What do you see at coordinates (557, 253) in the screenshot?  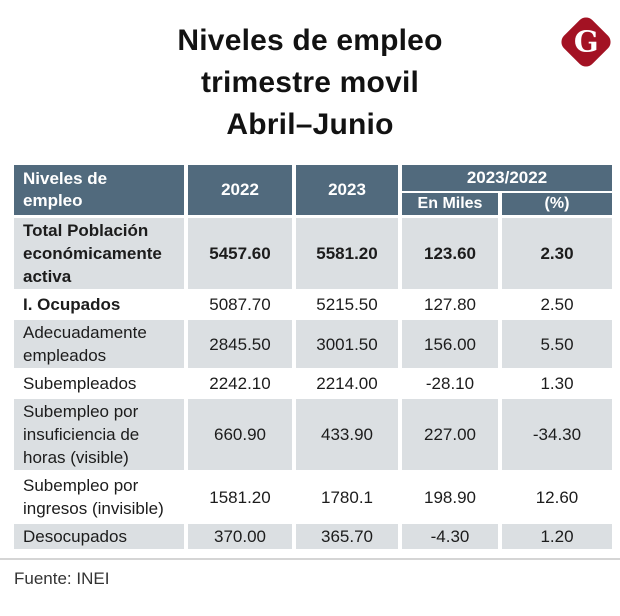 I see `value-pct: 2.30` at bounding box center [557, 253].